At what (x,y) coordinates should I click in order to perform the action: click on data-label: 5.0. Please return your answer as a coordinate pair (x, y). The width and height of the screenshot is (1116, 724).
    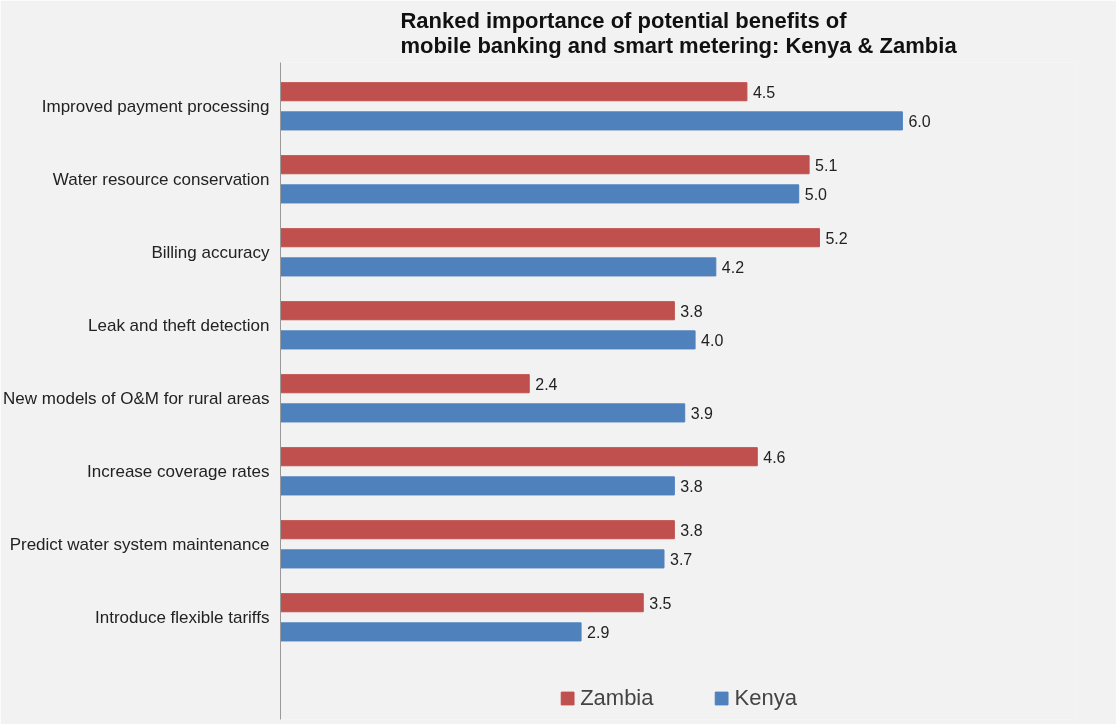
    Looking at the image, I should click on (816, 194).